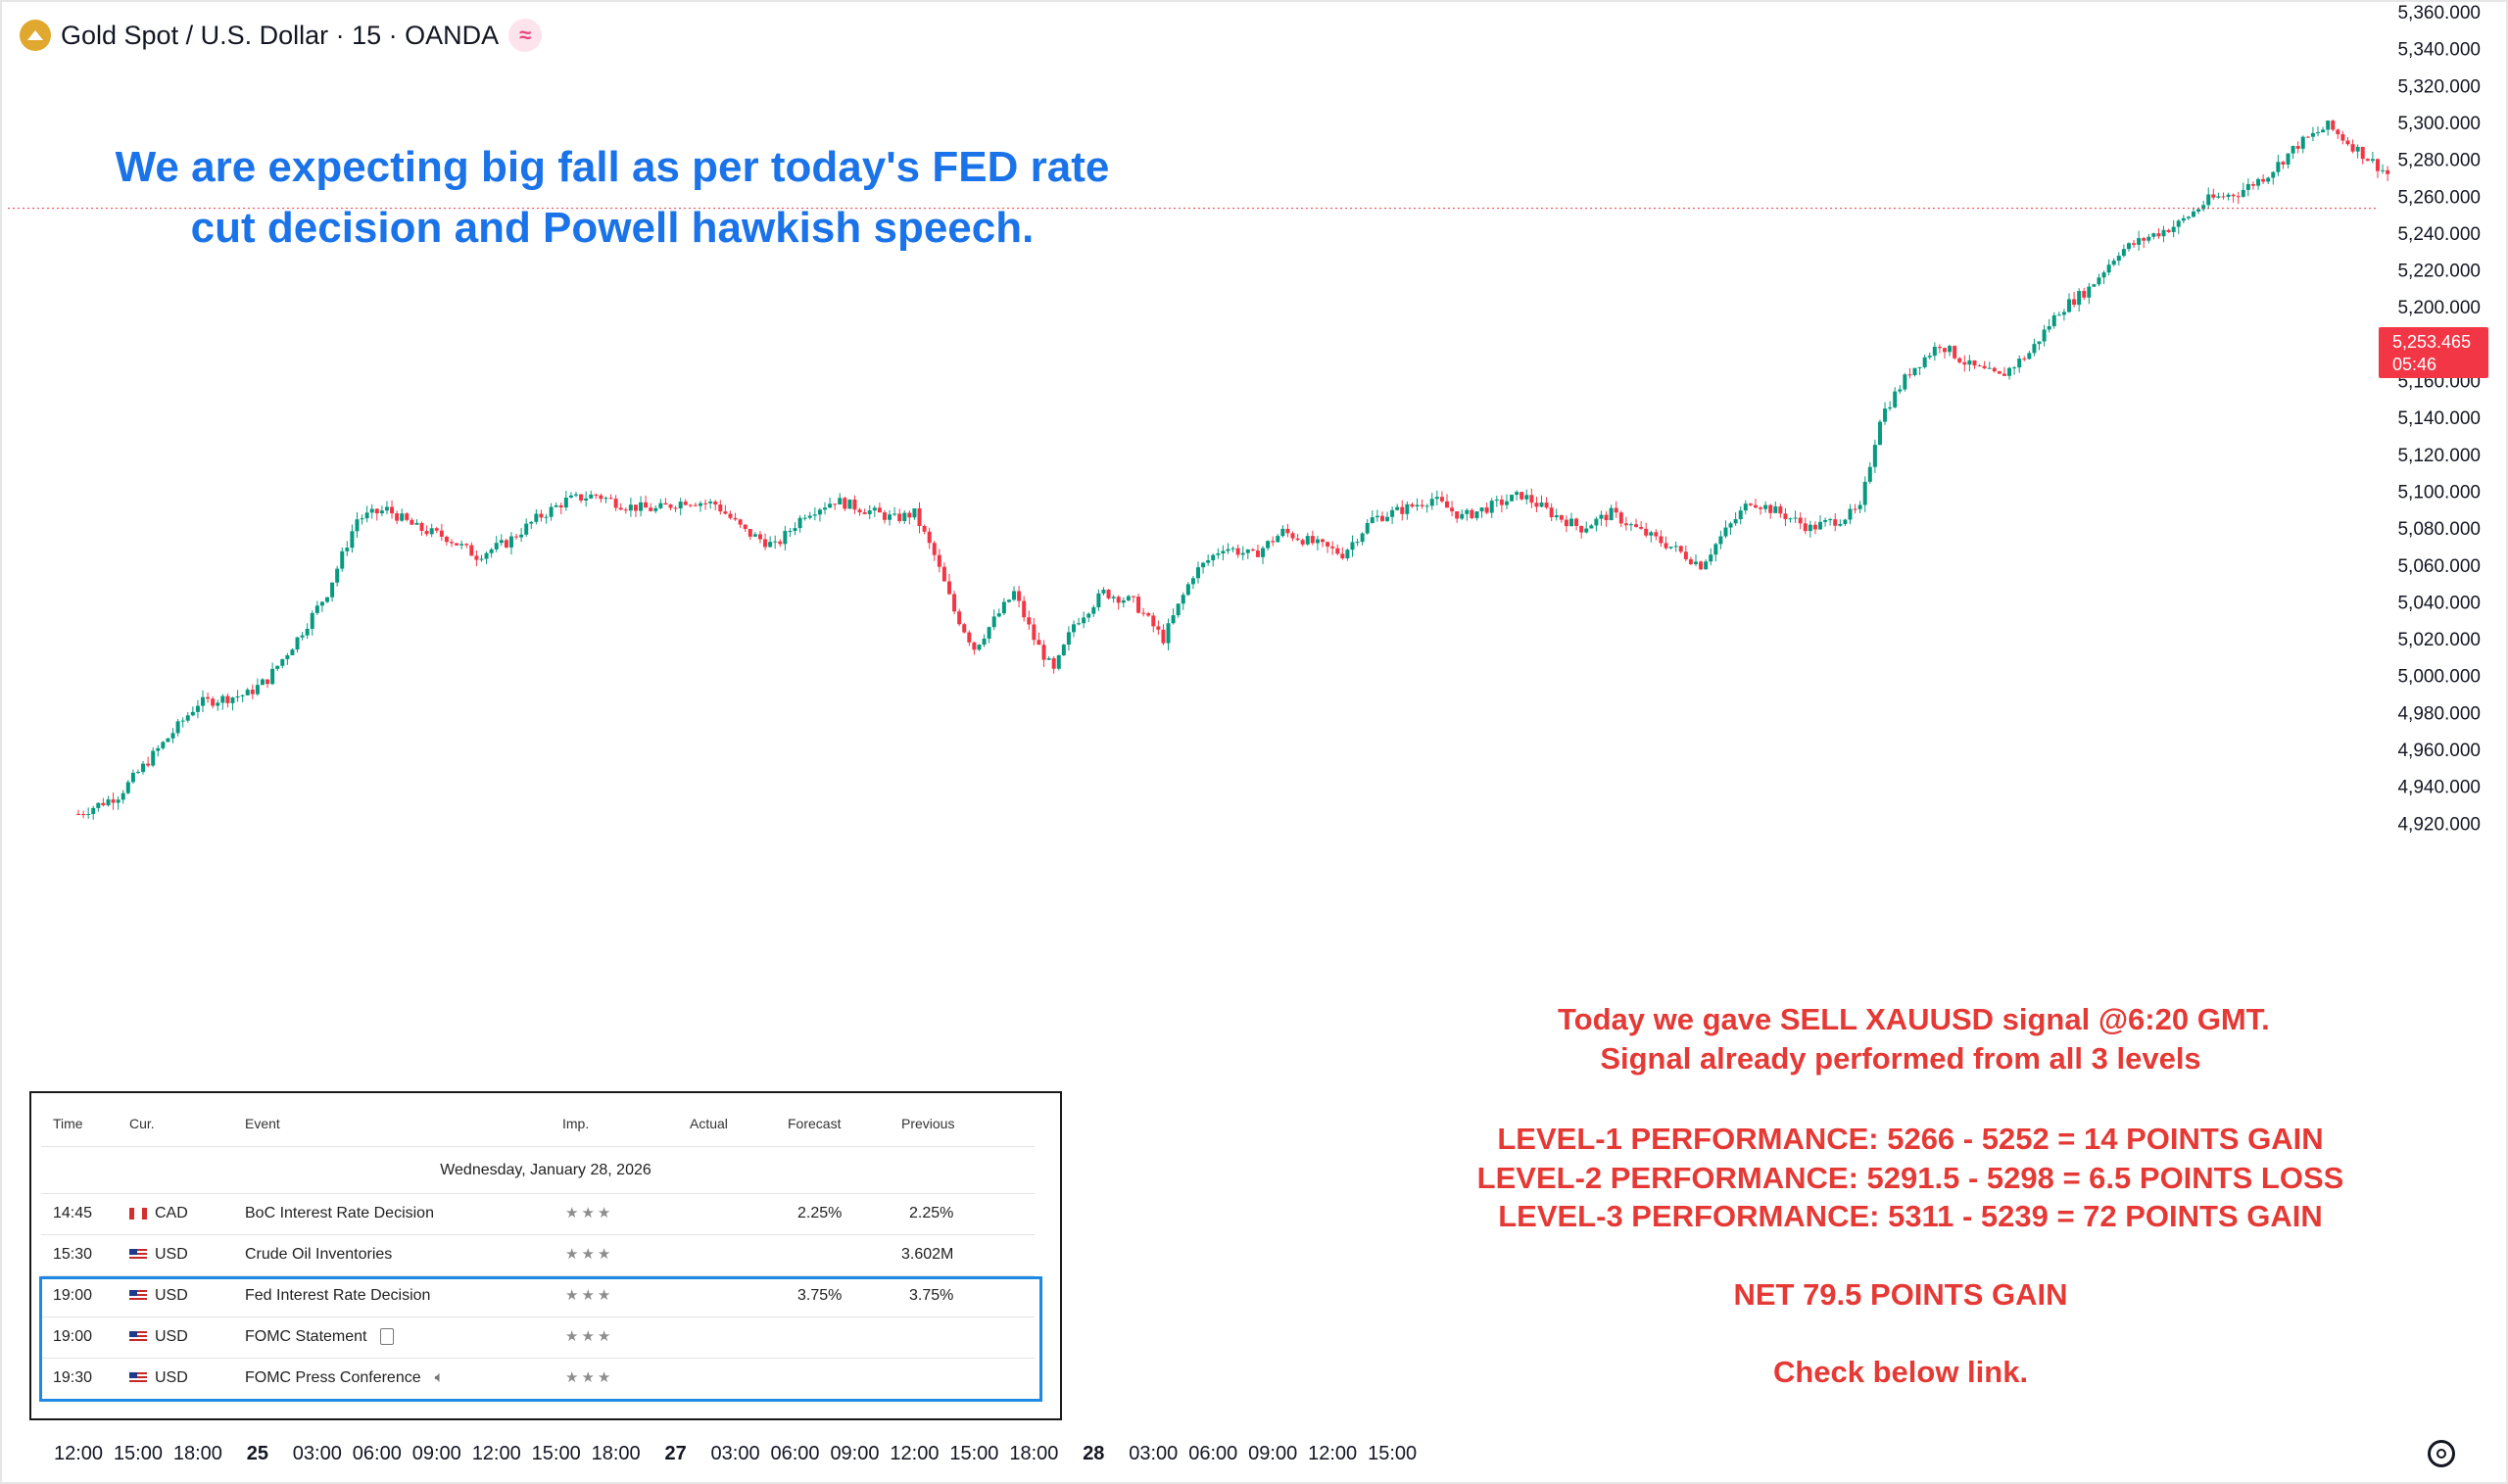 The image size is (2508, 1484). Describe the element at coordinates (68, 1123) in the screenshot. I see `col-time: Time` at that location.